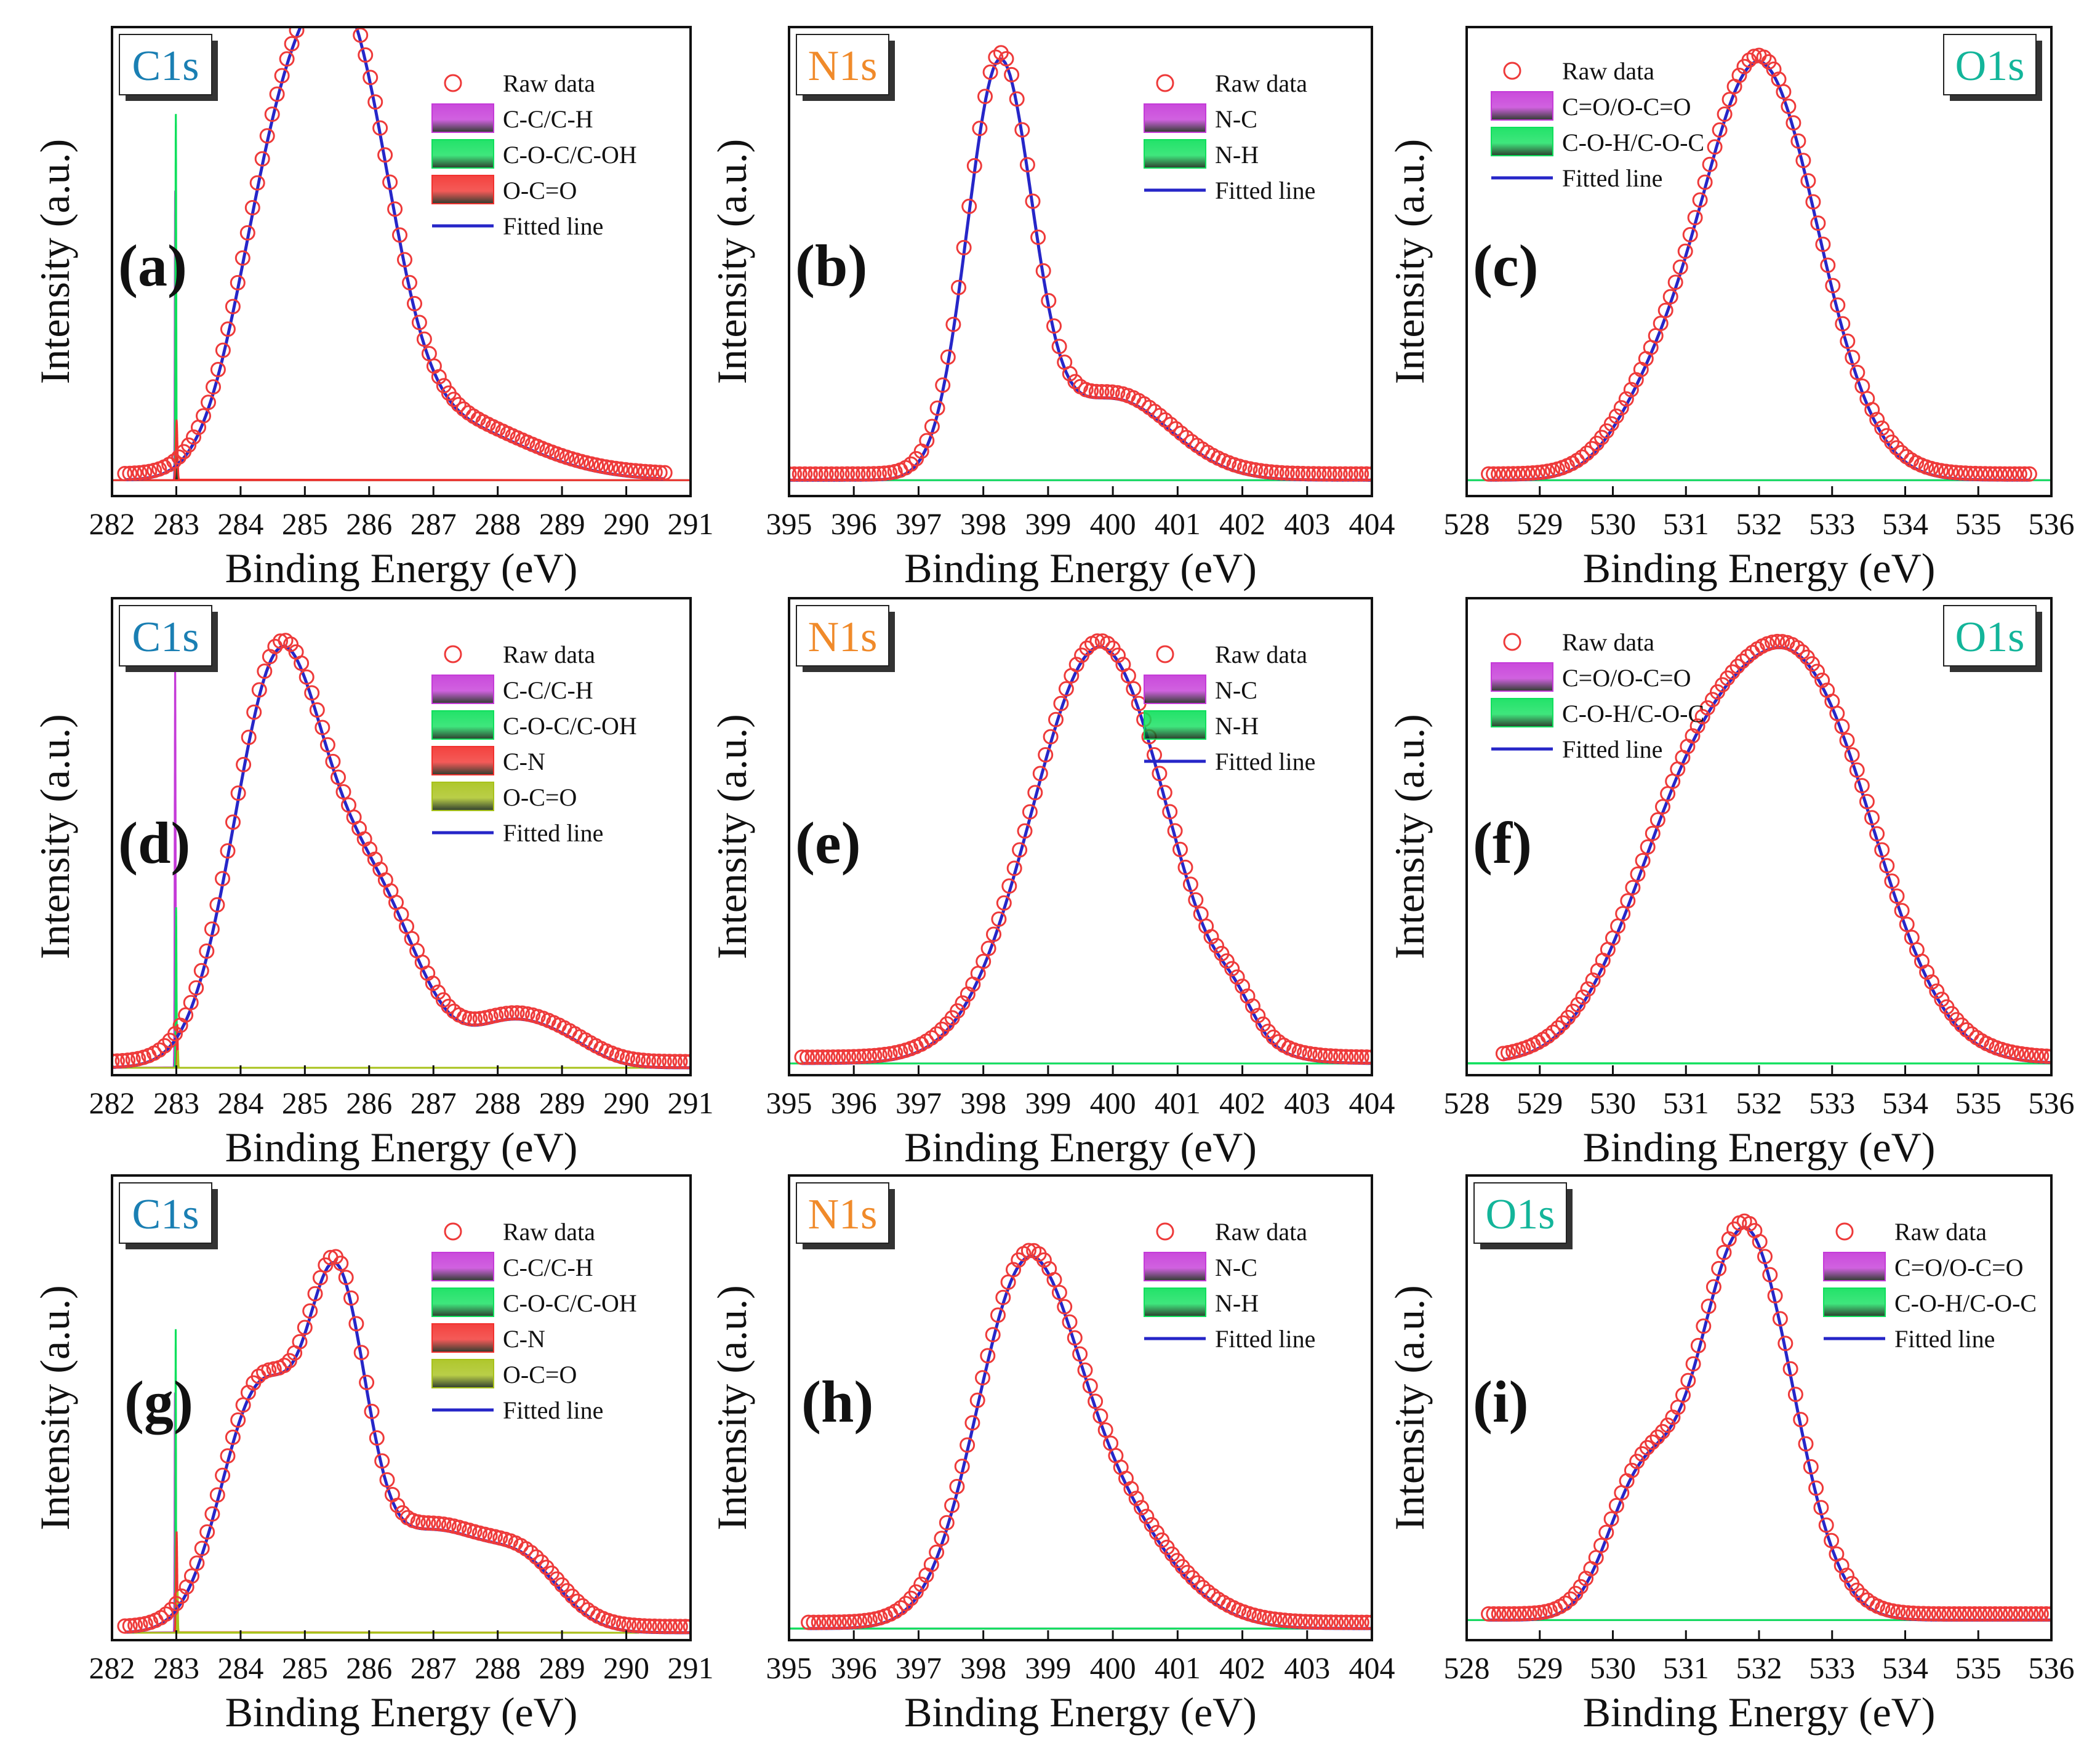  I want to click on x-tick-label: 532, so click(1759, 1103).